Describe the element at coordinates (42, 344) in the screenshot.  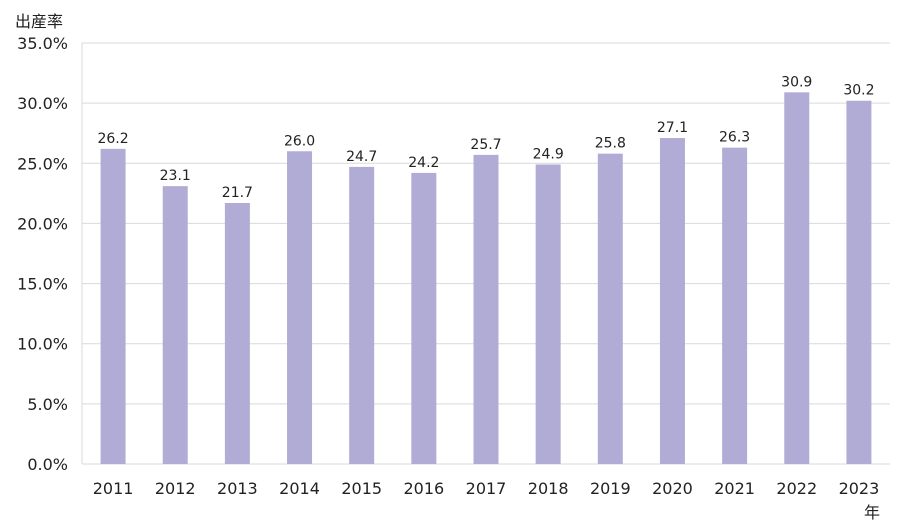
I see `y-tick-label: 10.0%` at that location.